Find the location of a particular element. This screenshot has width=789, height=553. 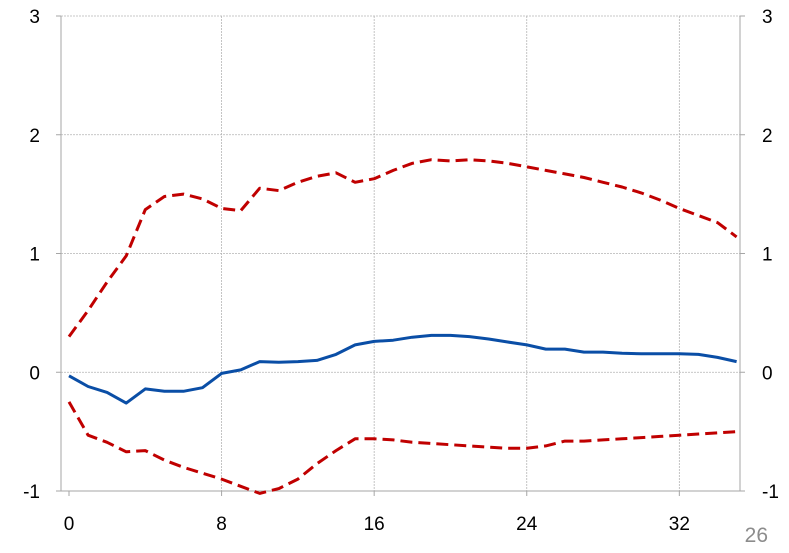

y-tick-label-left: 0 is located at coordinates (34, 373).